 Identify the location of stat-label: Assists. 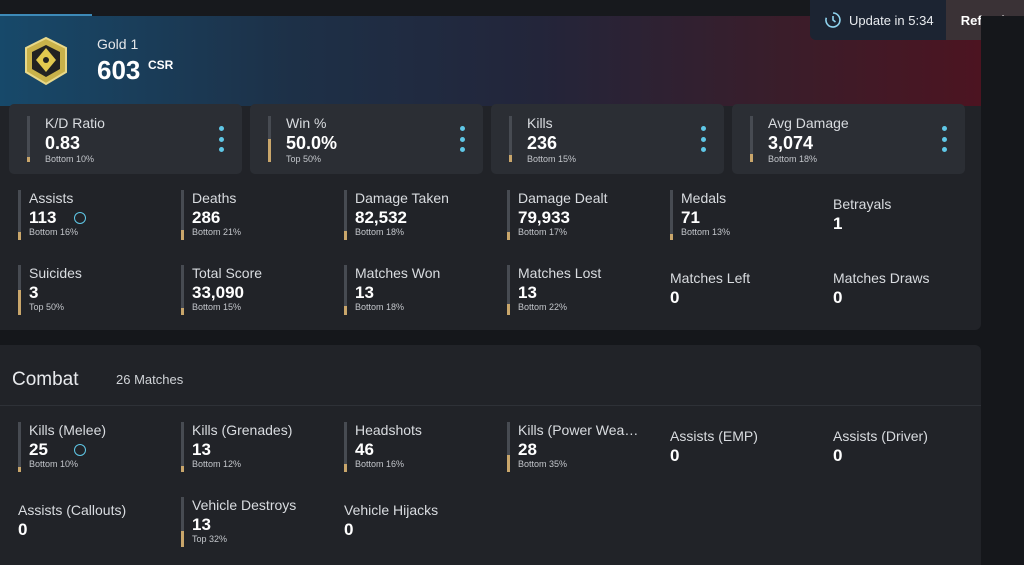
(51, 198).